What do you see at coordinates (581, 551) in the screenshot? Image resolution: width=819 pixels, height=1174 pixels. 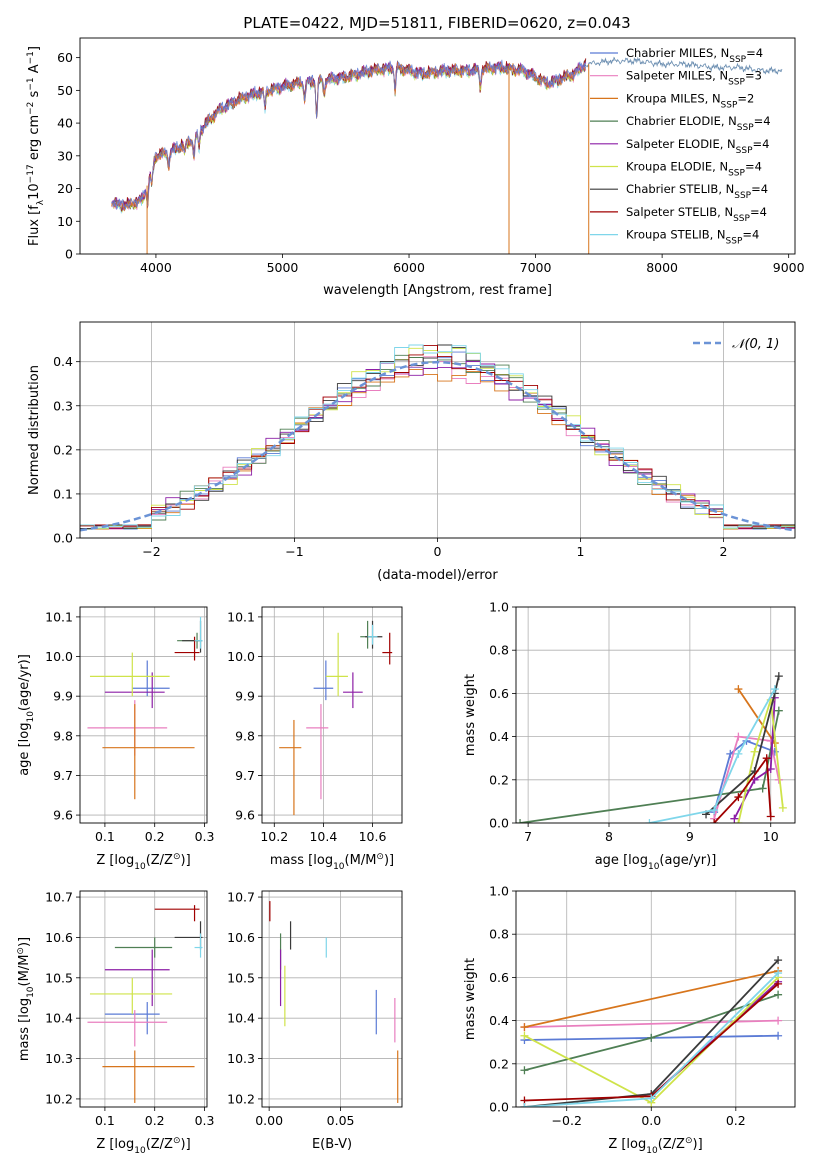 I see `x-tick-label: 1` at bounding box center [581, 551].